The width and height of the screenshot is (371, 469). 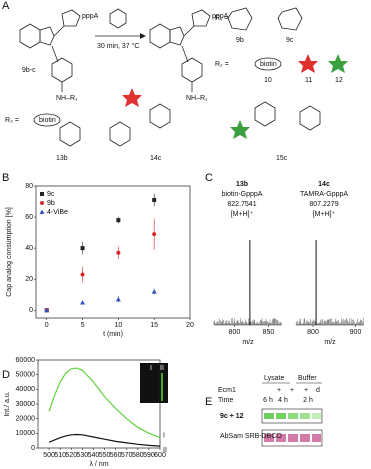 What do you see at coordinates (282, 158) in the screenshot?
I see `compound-label: 15c` at bounding box center [282, 158].